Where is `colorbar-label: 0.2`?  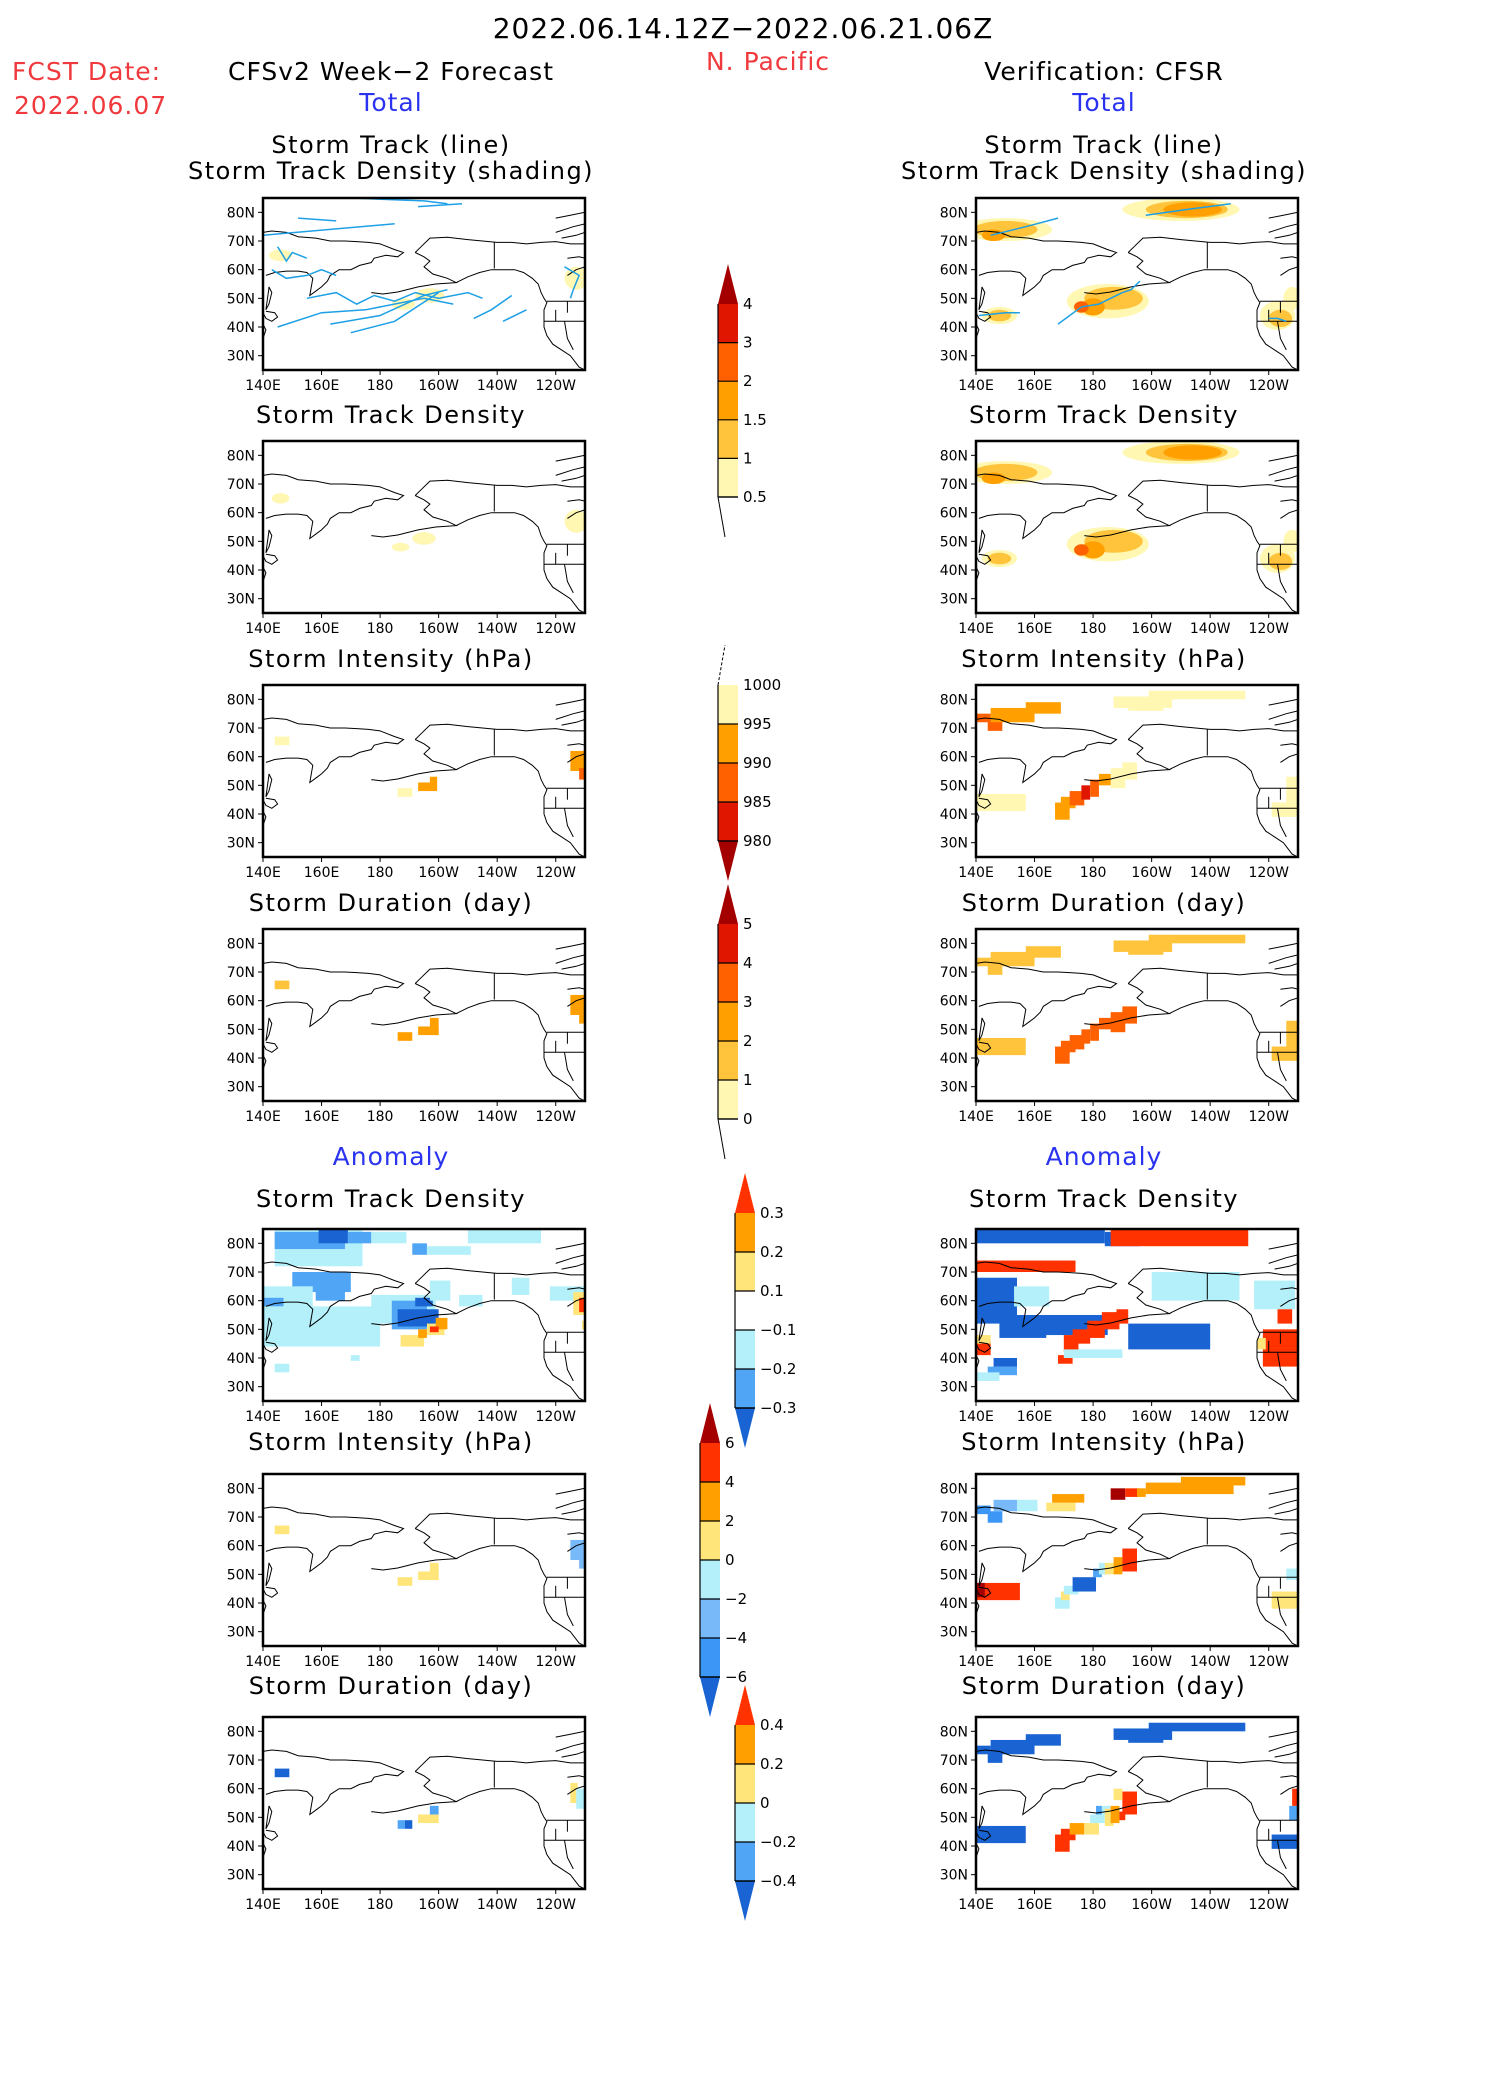 colorbar-label: 0.2 is located at coordinates (772, 1252).